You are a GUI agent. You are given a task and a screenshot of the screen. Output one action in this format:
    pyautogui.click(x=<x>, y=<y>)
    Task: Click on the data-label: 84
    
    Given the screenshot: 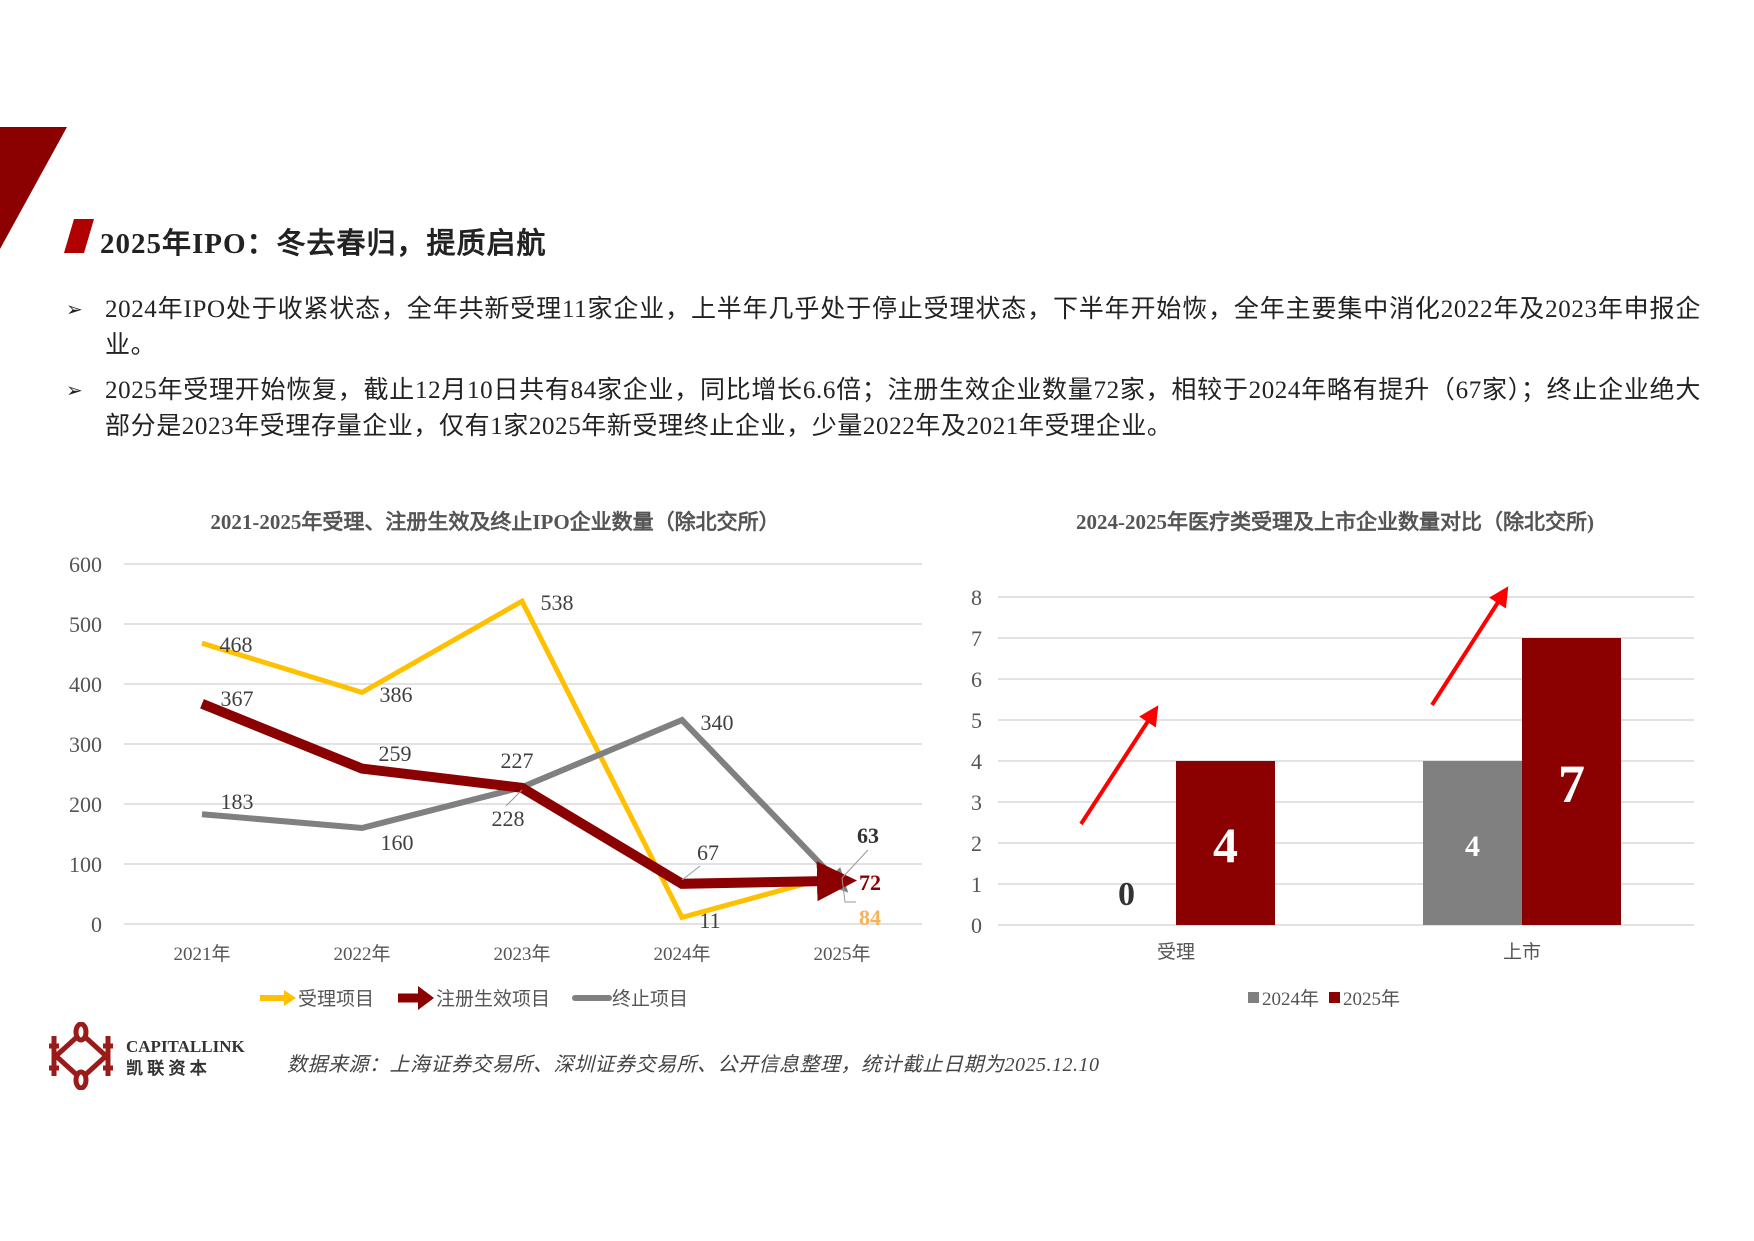 What is the action you would take?
    pyautogui.click(x=870, y=917)
    